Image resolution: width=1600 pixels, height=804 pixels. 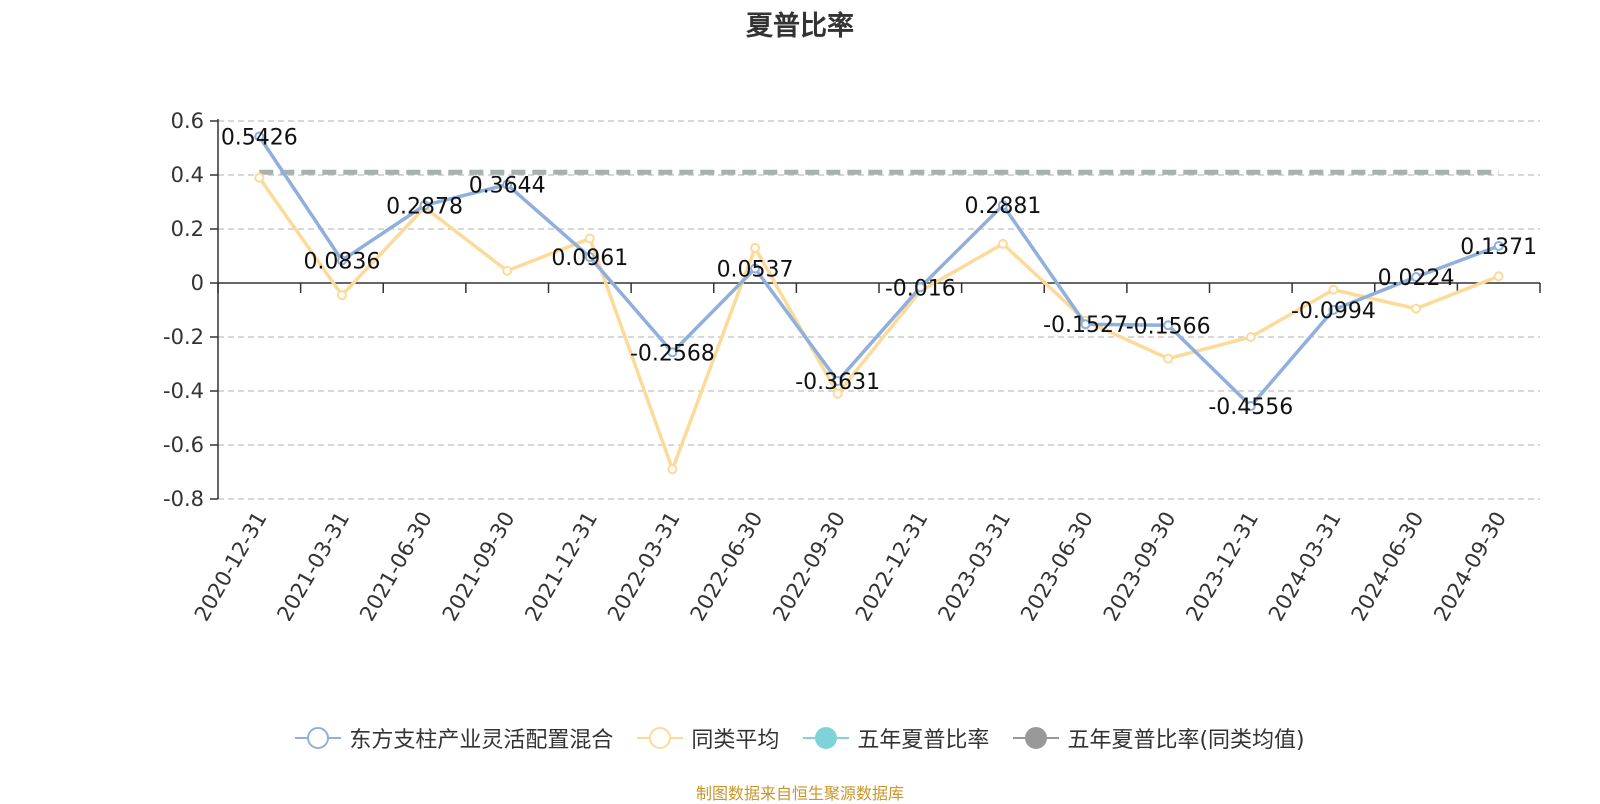 What do you see at coordinates (826, 738) in the screenshot?
I see `legend-marker-five-year-sharpe` at bounding box center [826, 738].